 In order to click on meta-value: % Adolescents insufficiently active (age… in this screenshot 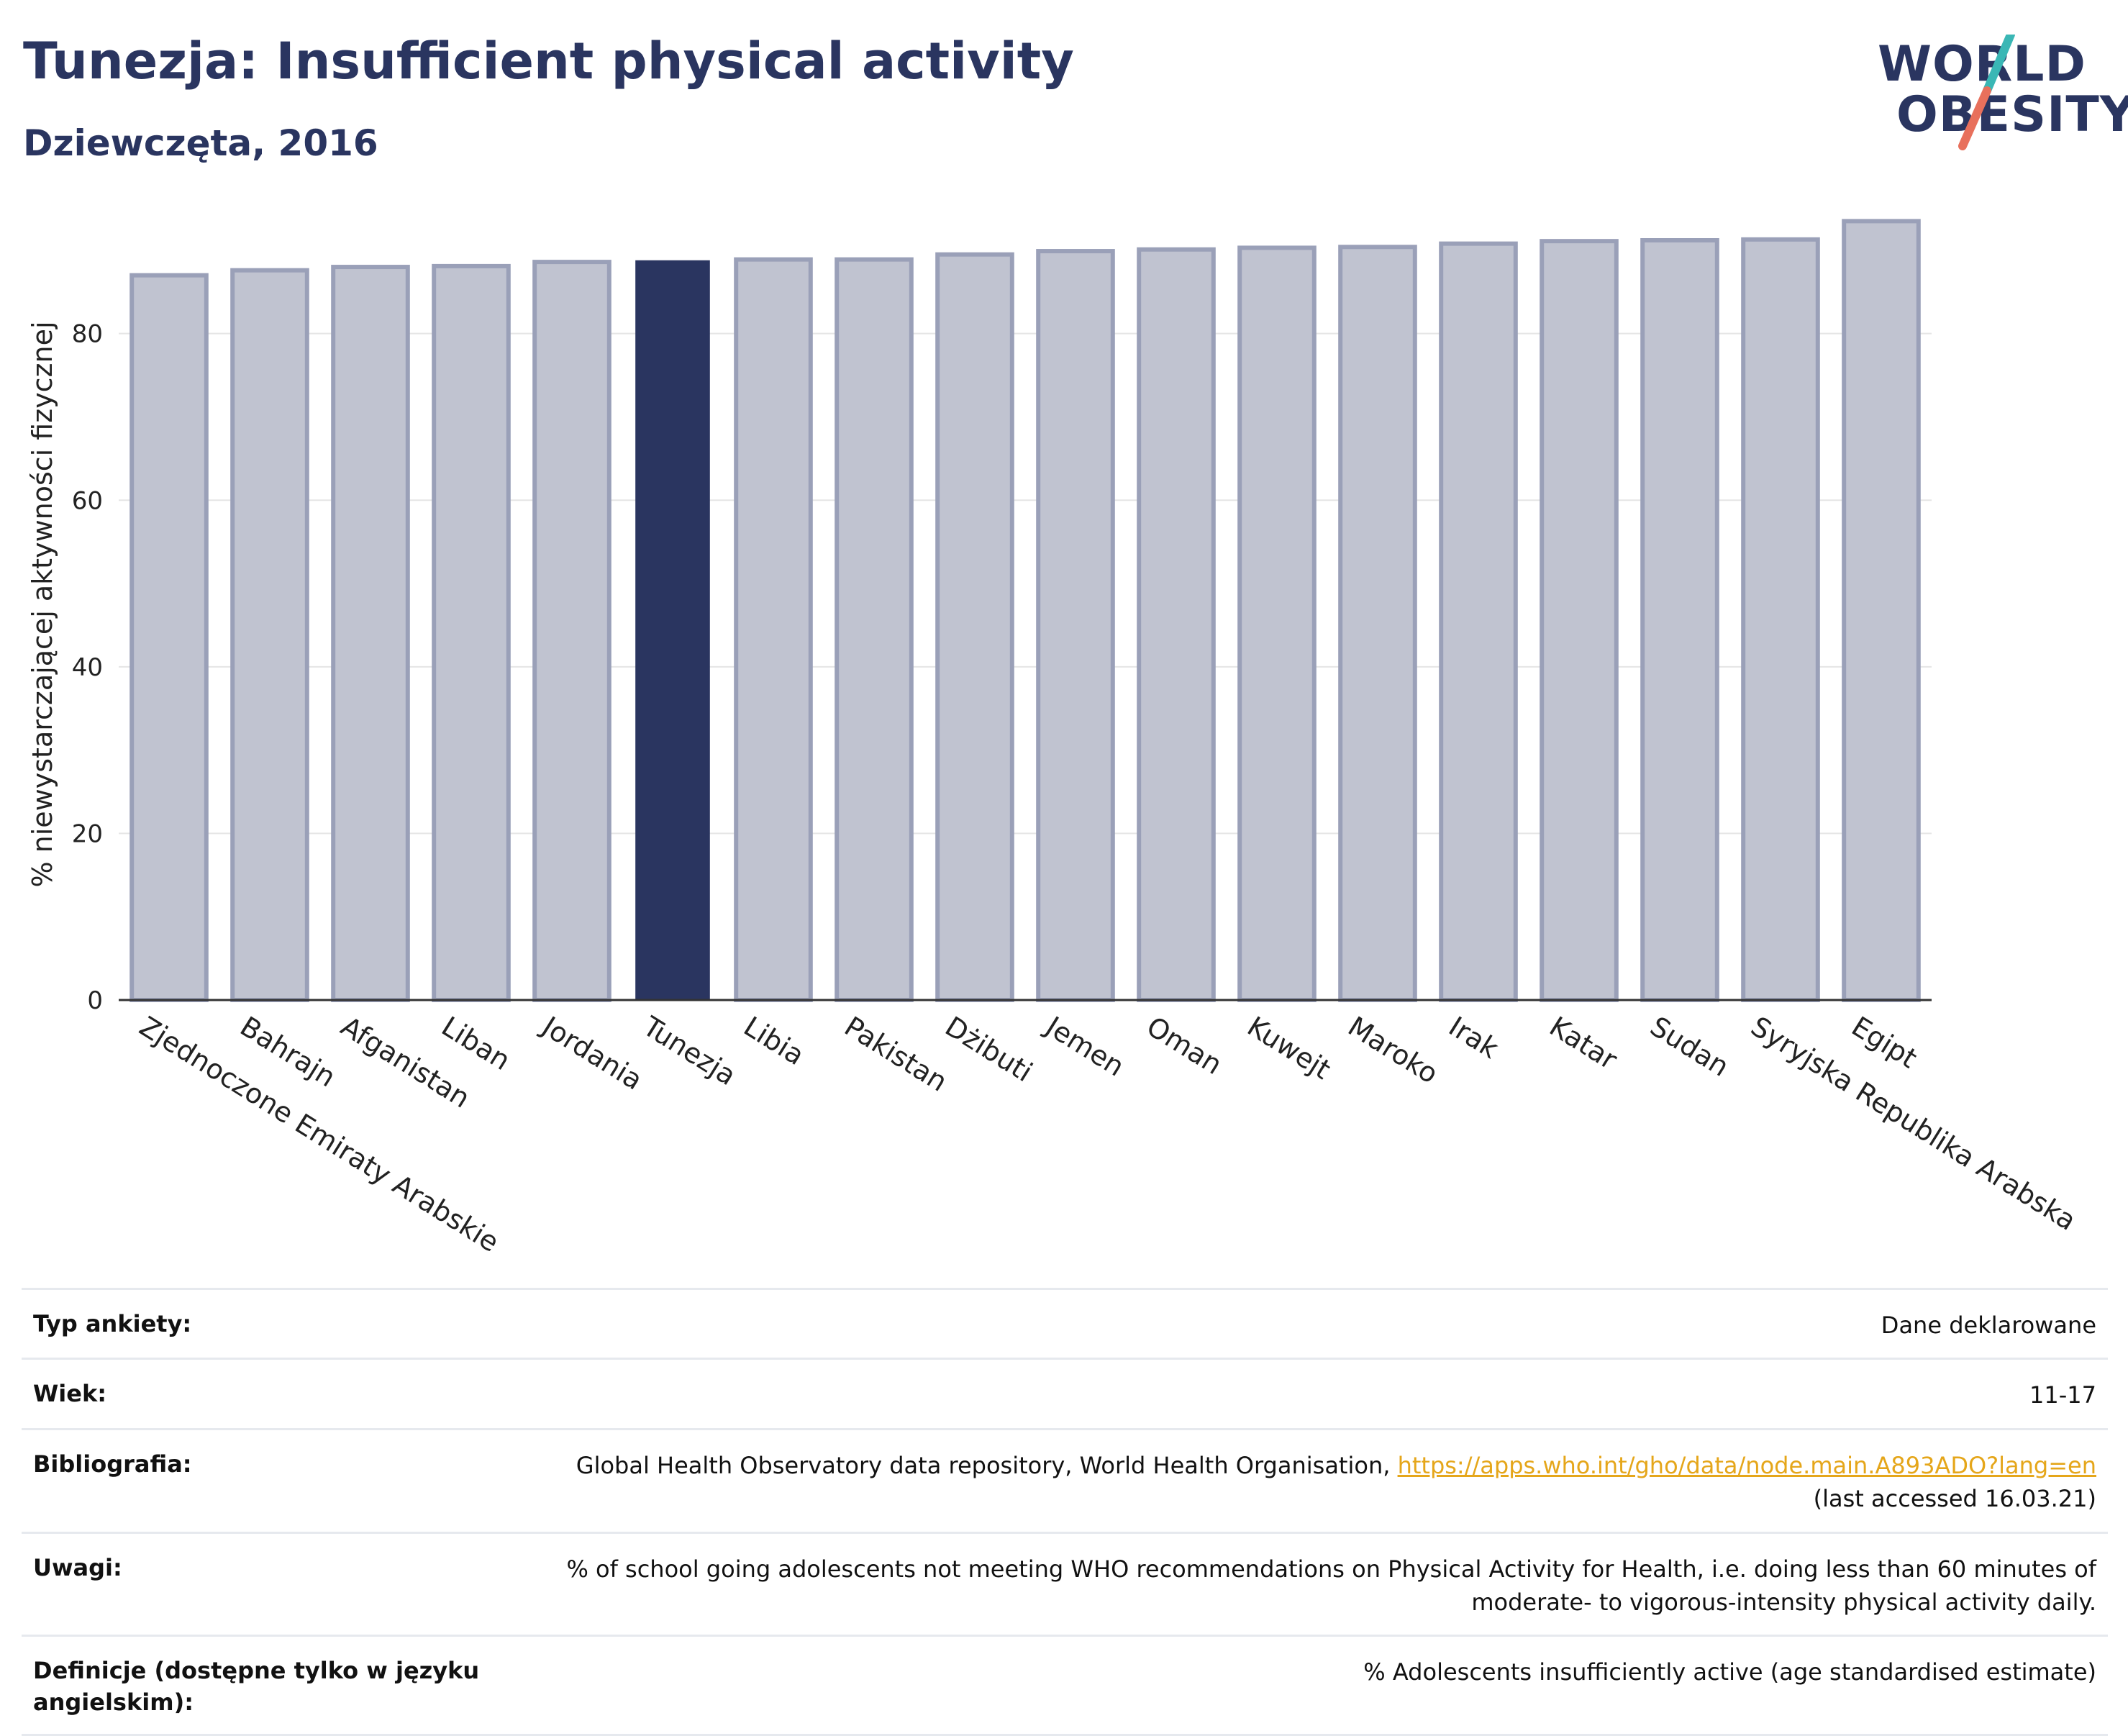, I will do `click(1730, 1672)`.